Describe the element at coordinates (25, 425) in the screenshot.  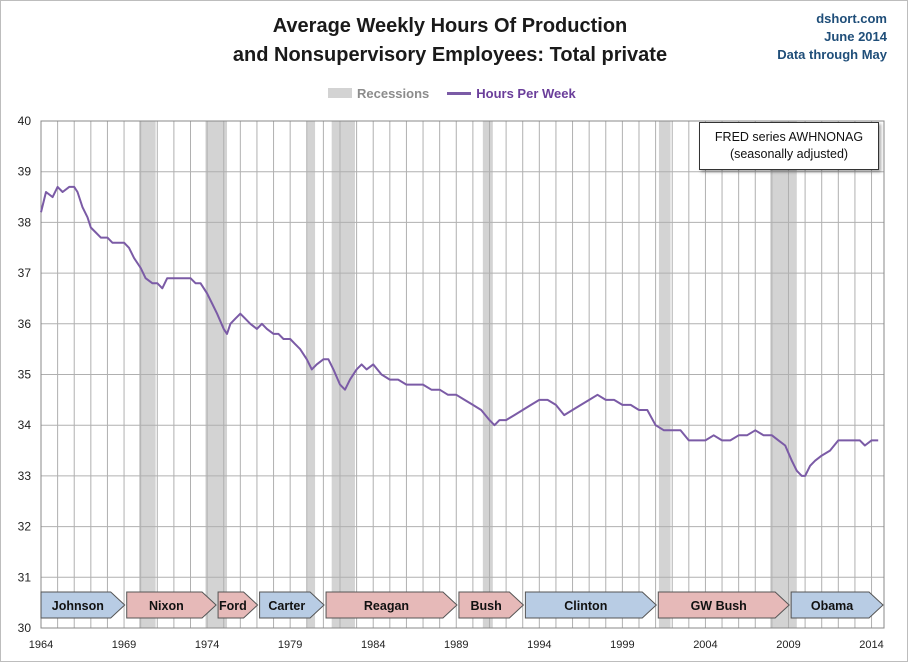
I see `y-tick-label: 34` at that location.